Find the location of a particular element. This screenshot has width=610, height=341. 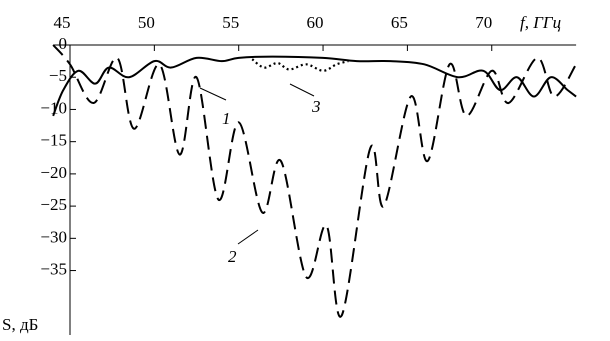

y-tick-label: −30 is located at coordinates (53, 236).